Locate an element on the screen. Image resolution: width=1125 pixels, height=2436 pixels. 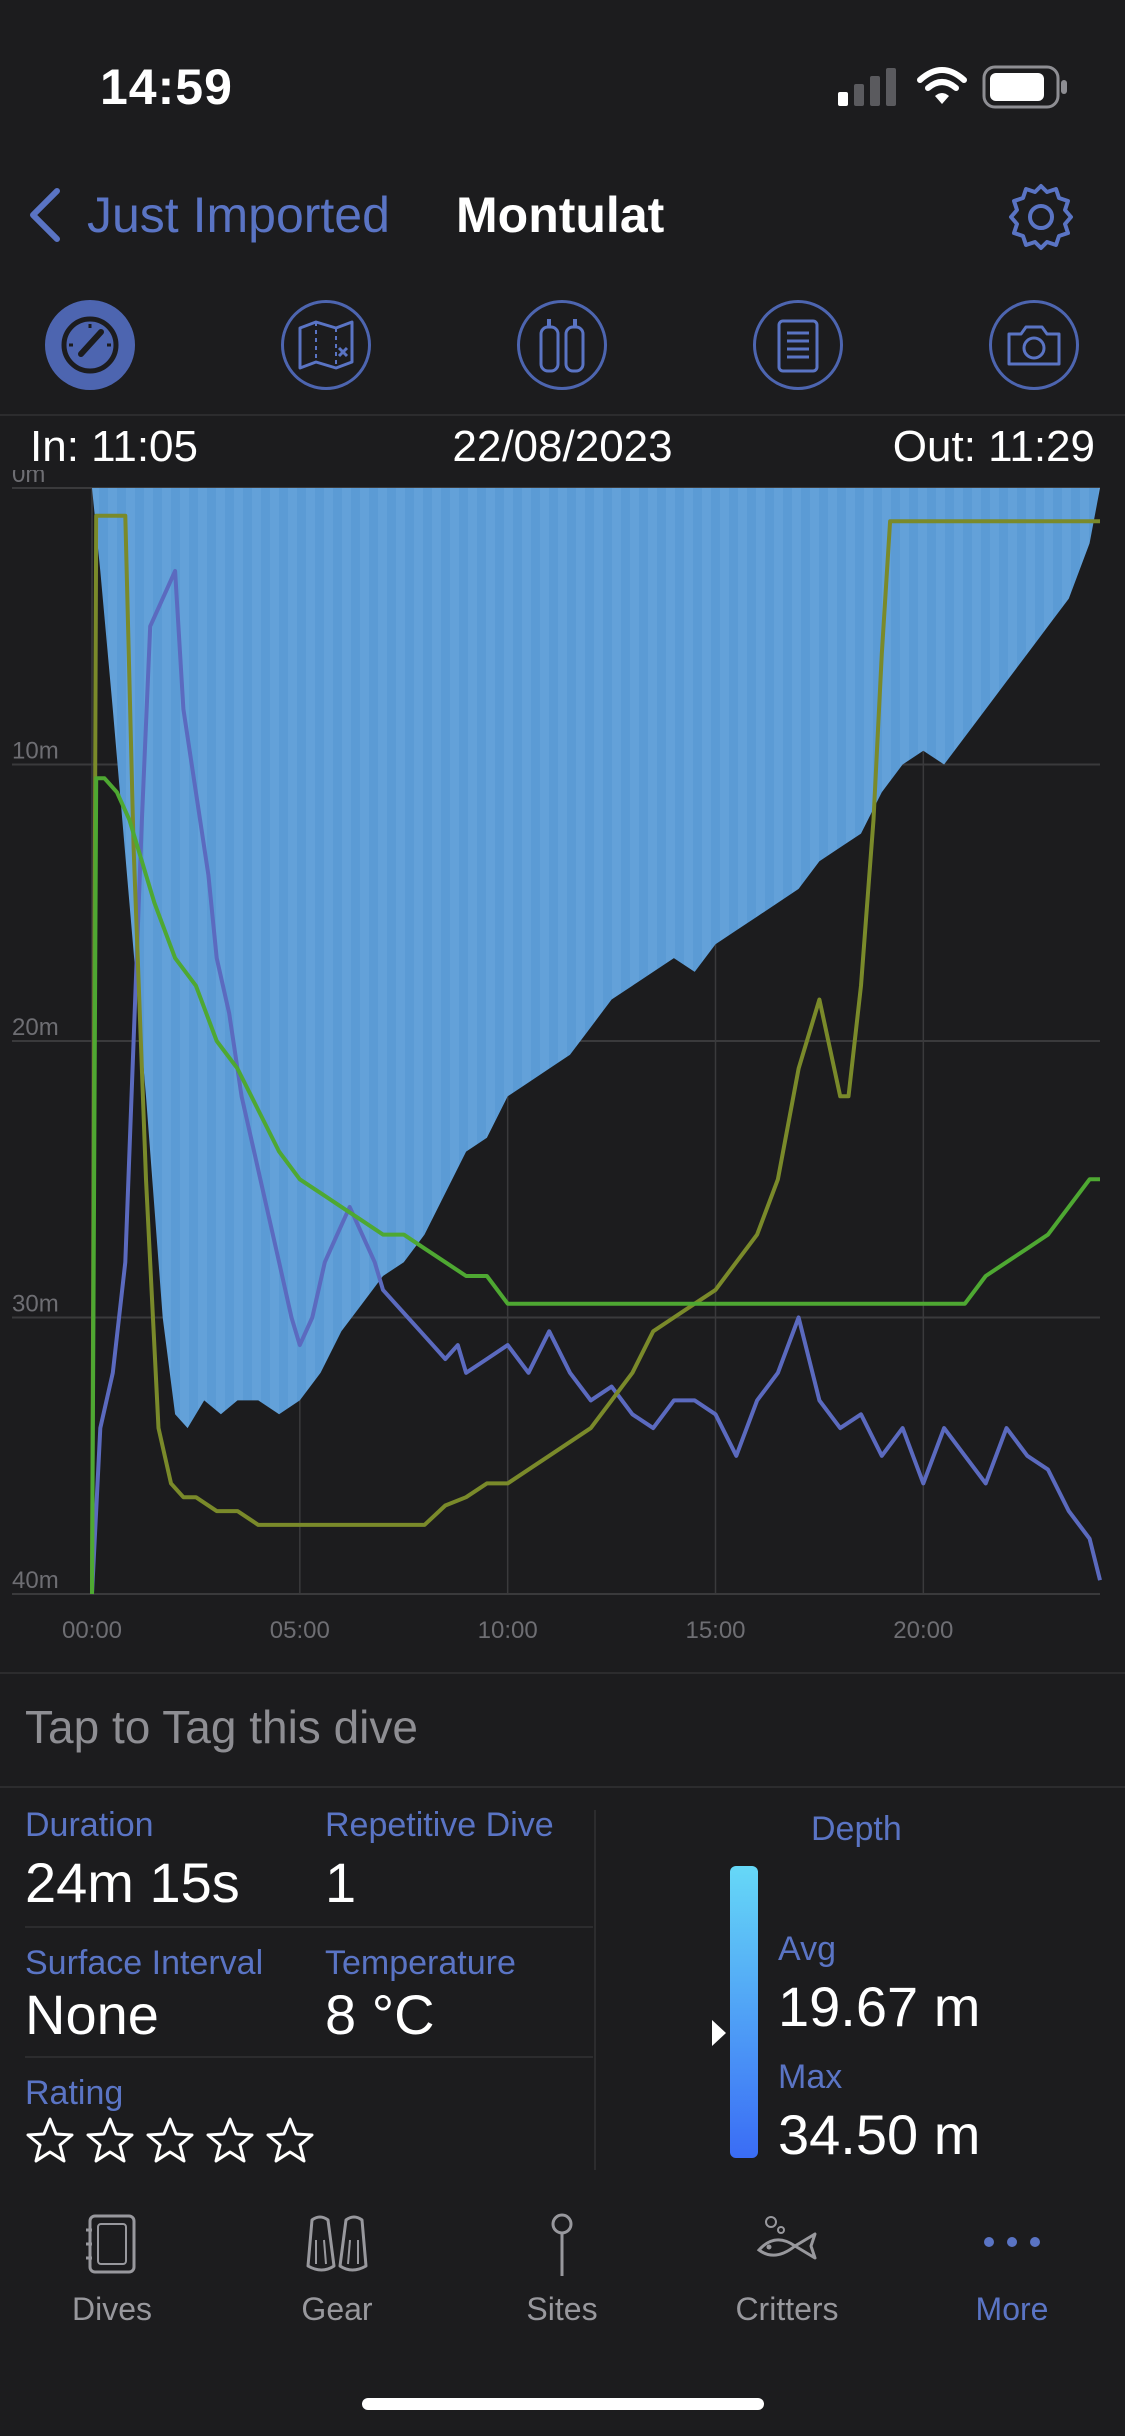
y-tick-label: 30m is located at coordinates (35, 1304).